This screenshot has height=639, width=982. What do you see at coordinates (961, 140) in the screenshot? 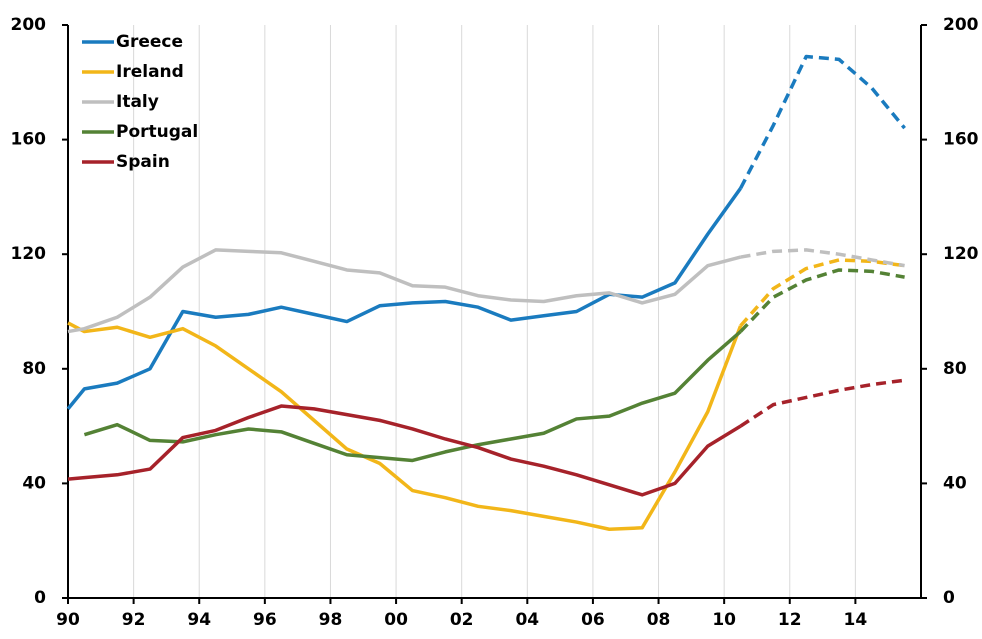
I see `y2-tick-label: 160` at bounding box center [961, 140].